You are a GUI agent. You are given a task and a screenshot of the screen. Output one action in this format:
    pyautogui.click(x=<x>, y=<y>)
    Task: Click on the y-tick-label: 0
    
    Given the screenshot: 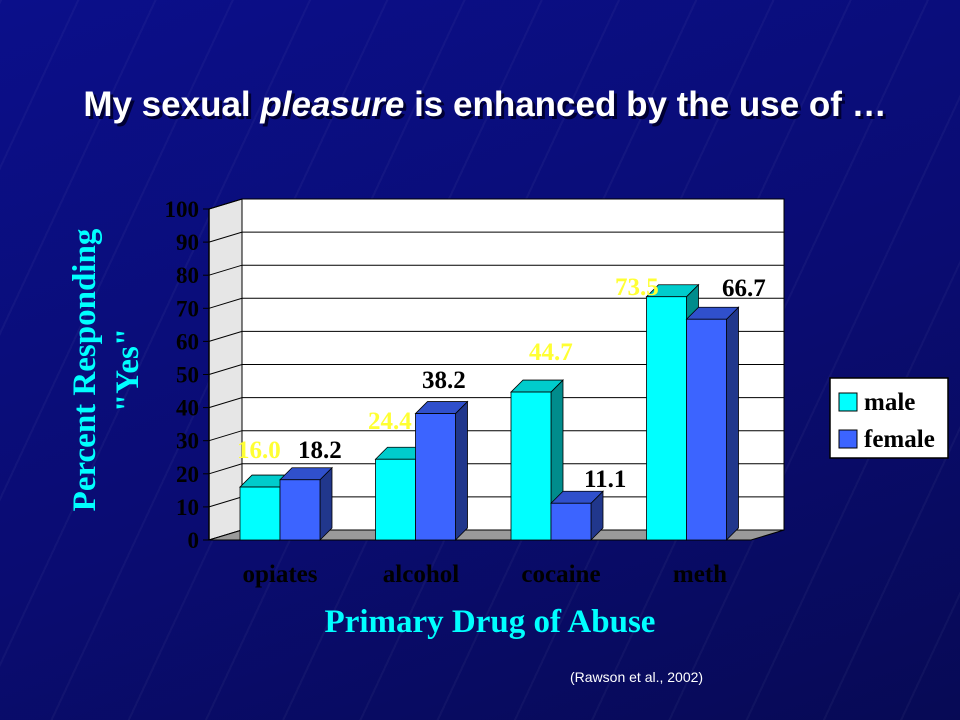 What is the action you would take?
    pyautogui.click(x=194, y=540)
    